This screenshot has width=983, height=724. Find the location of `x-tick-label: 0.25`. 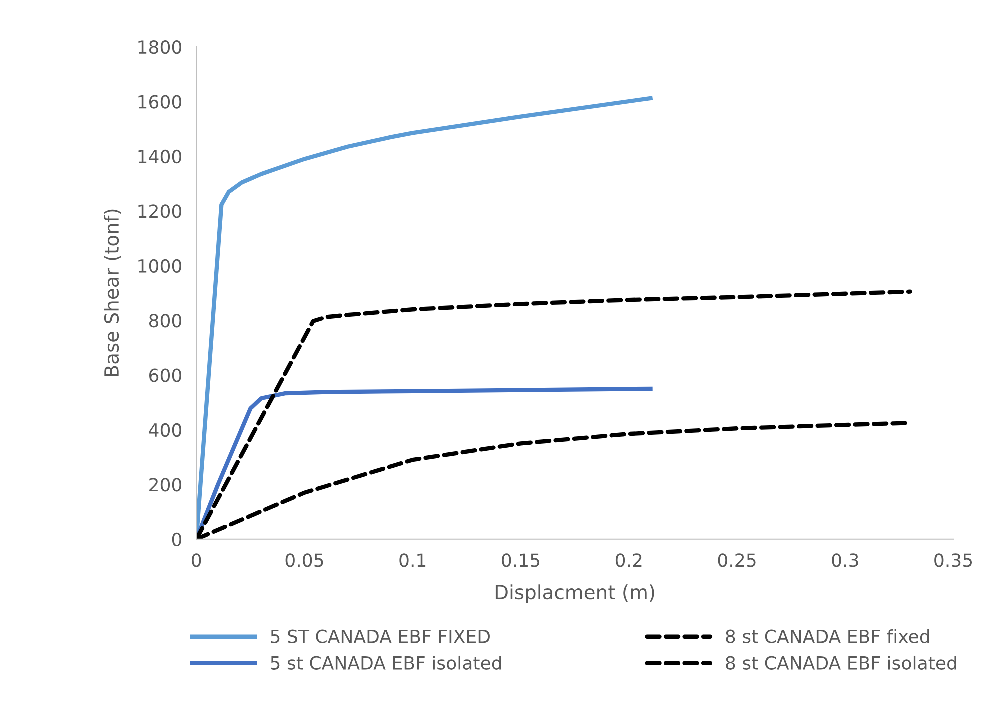

x-tick-label: 0.25 is located at coordinates (737, 561).